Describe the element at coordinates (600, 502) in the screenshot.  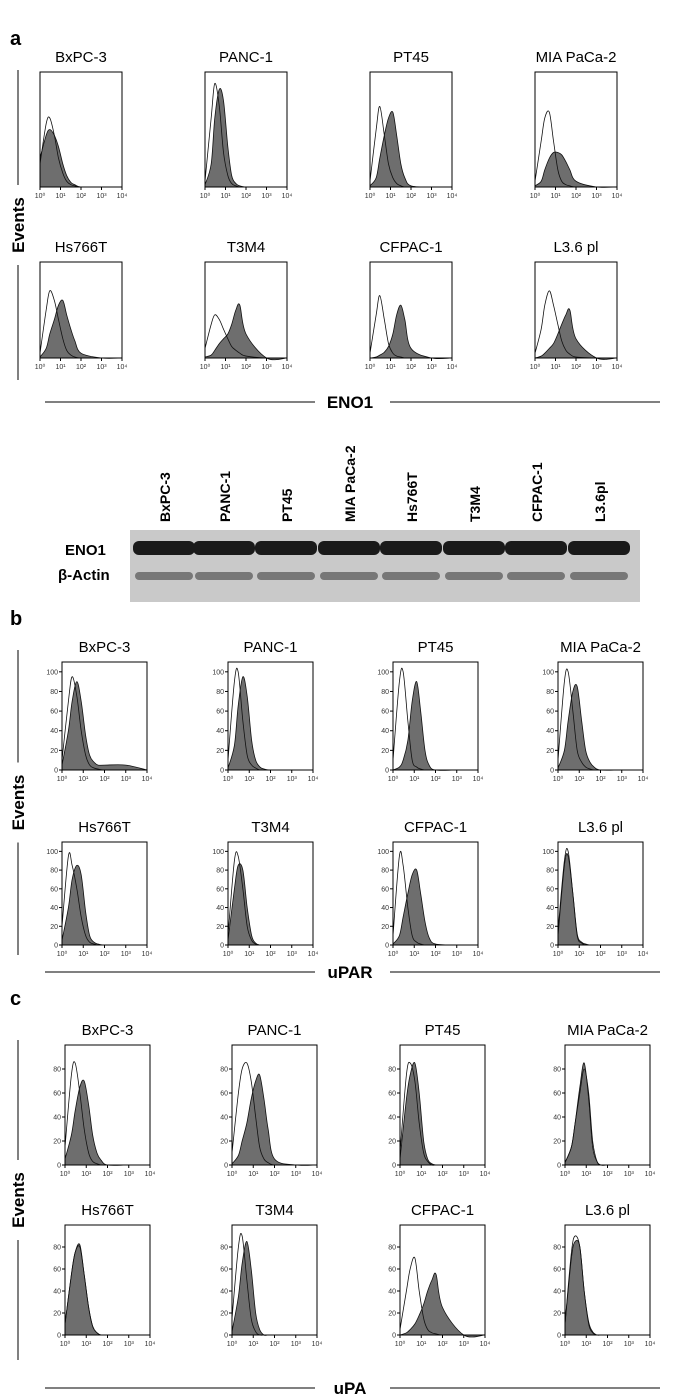
I see `blot-lane-label: L3.6pl` at that location.